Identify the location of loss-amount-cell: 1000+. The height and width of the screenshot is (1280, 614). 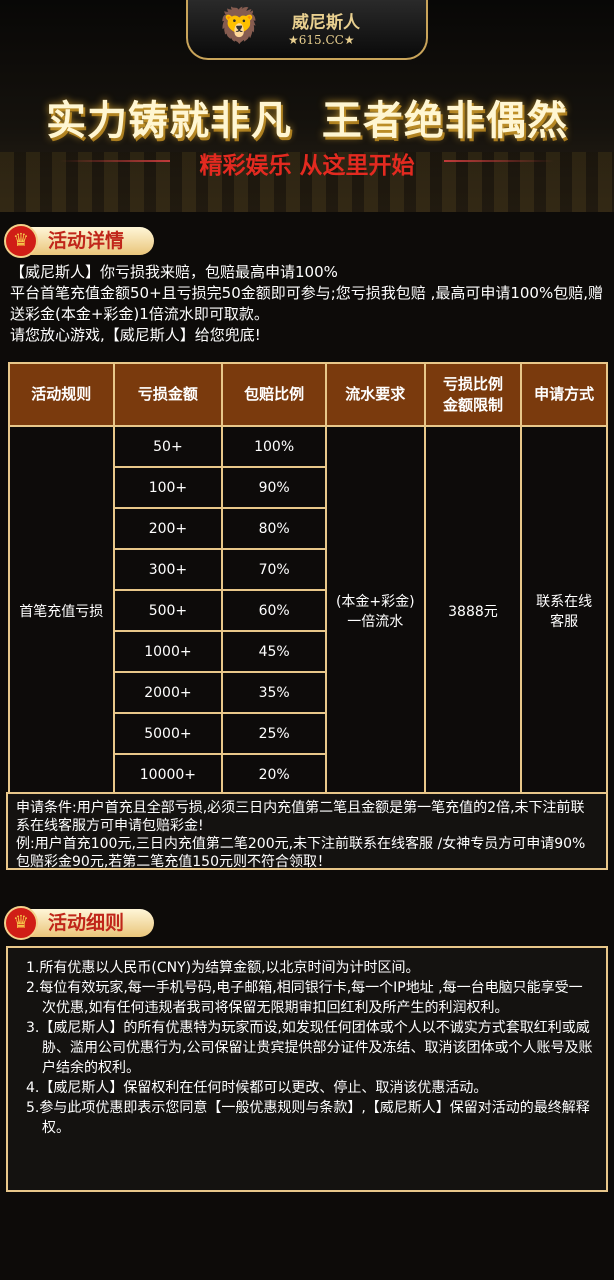
(168, 651).